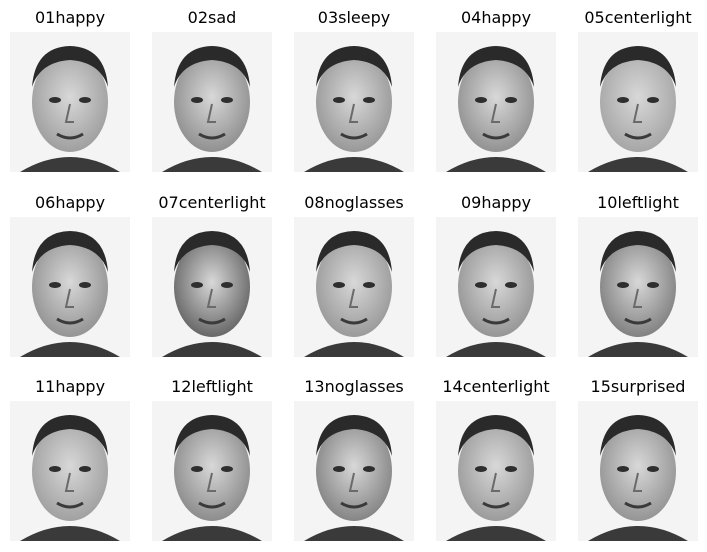 This screenshot has height=552, width=707. Describe the element at coordinates (638, 17) in the screenshot. I see `face-label: 05centerlight` at that location.